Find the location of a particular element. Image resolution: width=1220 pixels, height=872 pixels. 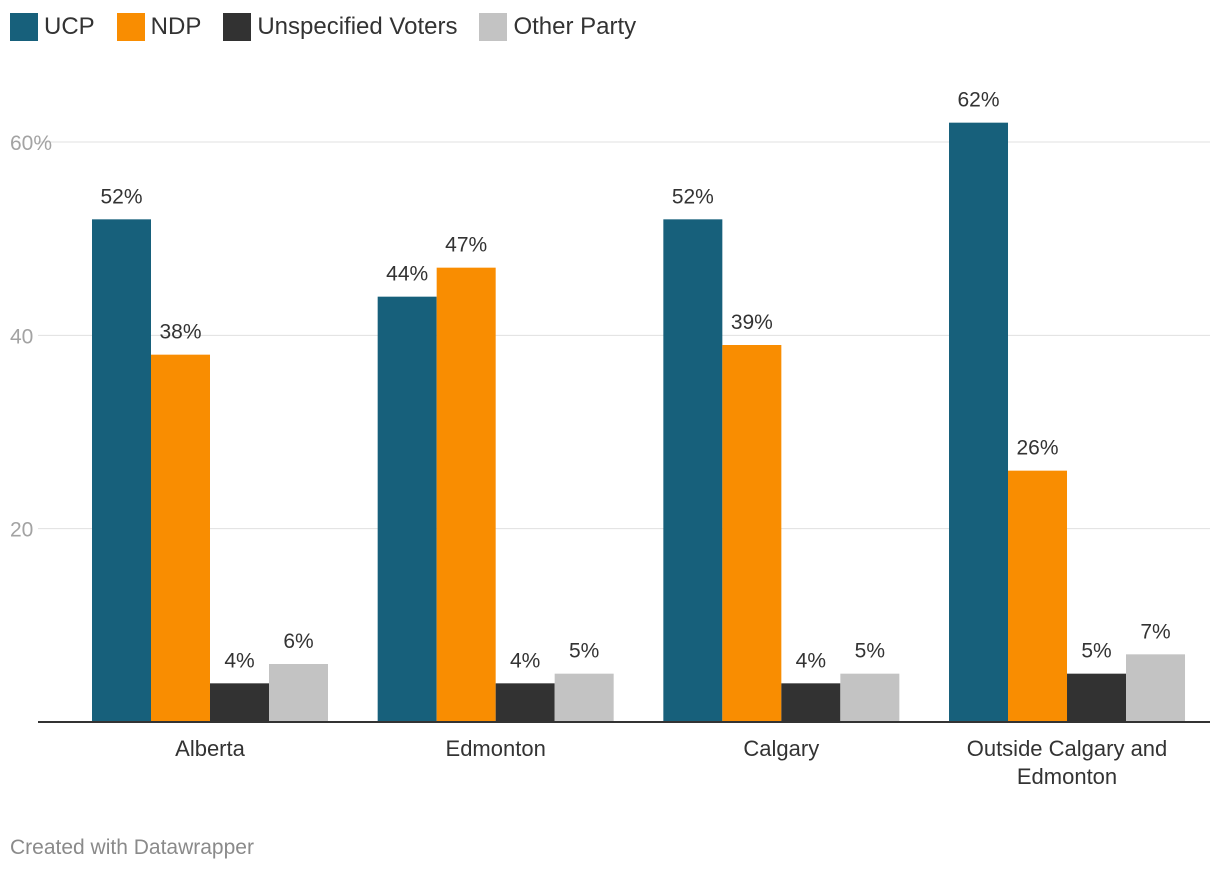

bar-unspecified-voters-outside-calgary-and-edmonton is located at coordinates (1097, 697).